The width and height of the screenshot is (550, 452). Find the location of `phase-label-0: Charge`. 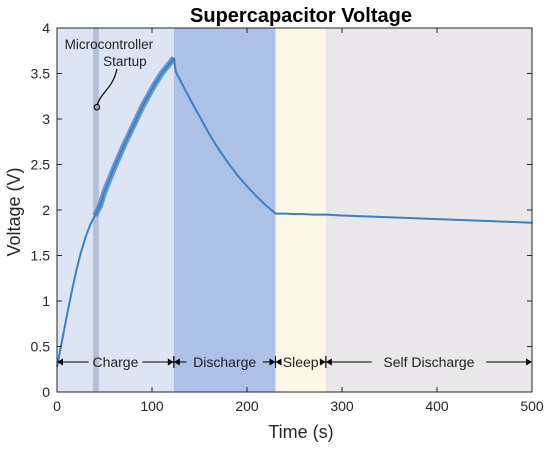

phase-label-0: Charge is located at coordinates (115, 362).